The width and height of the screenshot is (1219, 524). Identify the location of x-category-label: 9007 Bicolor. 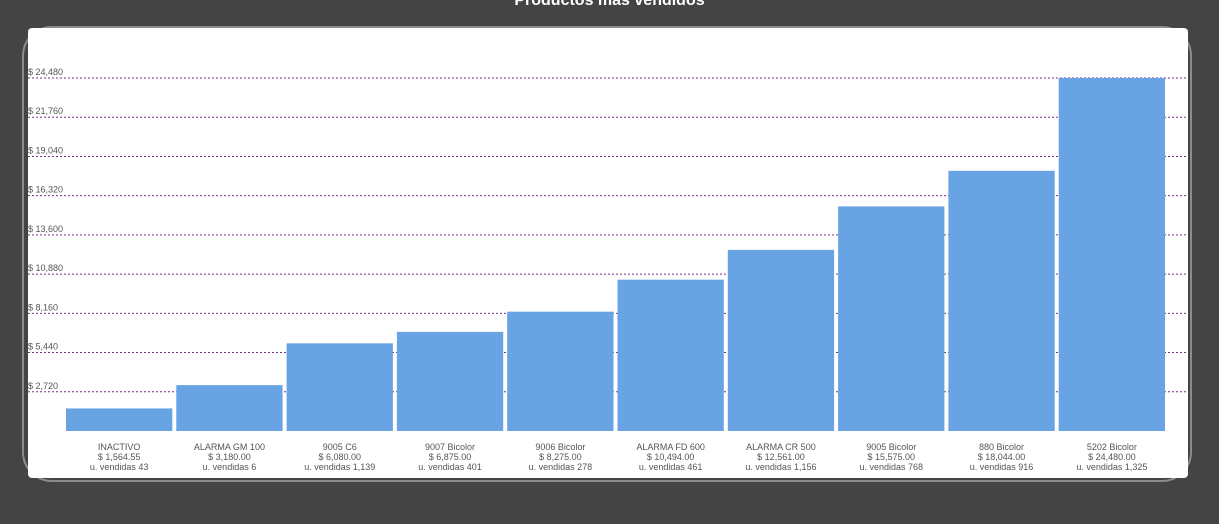
(450, 447).